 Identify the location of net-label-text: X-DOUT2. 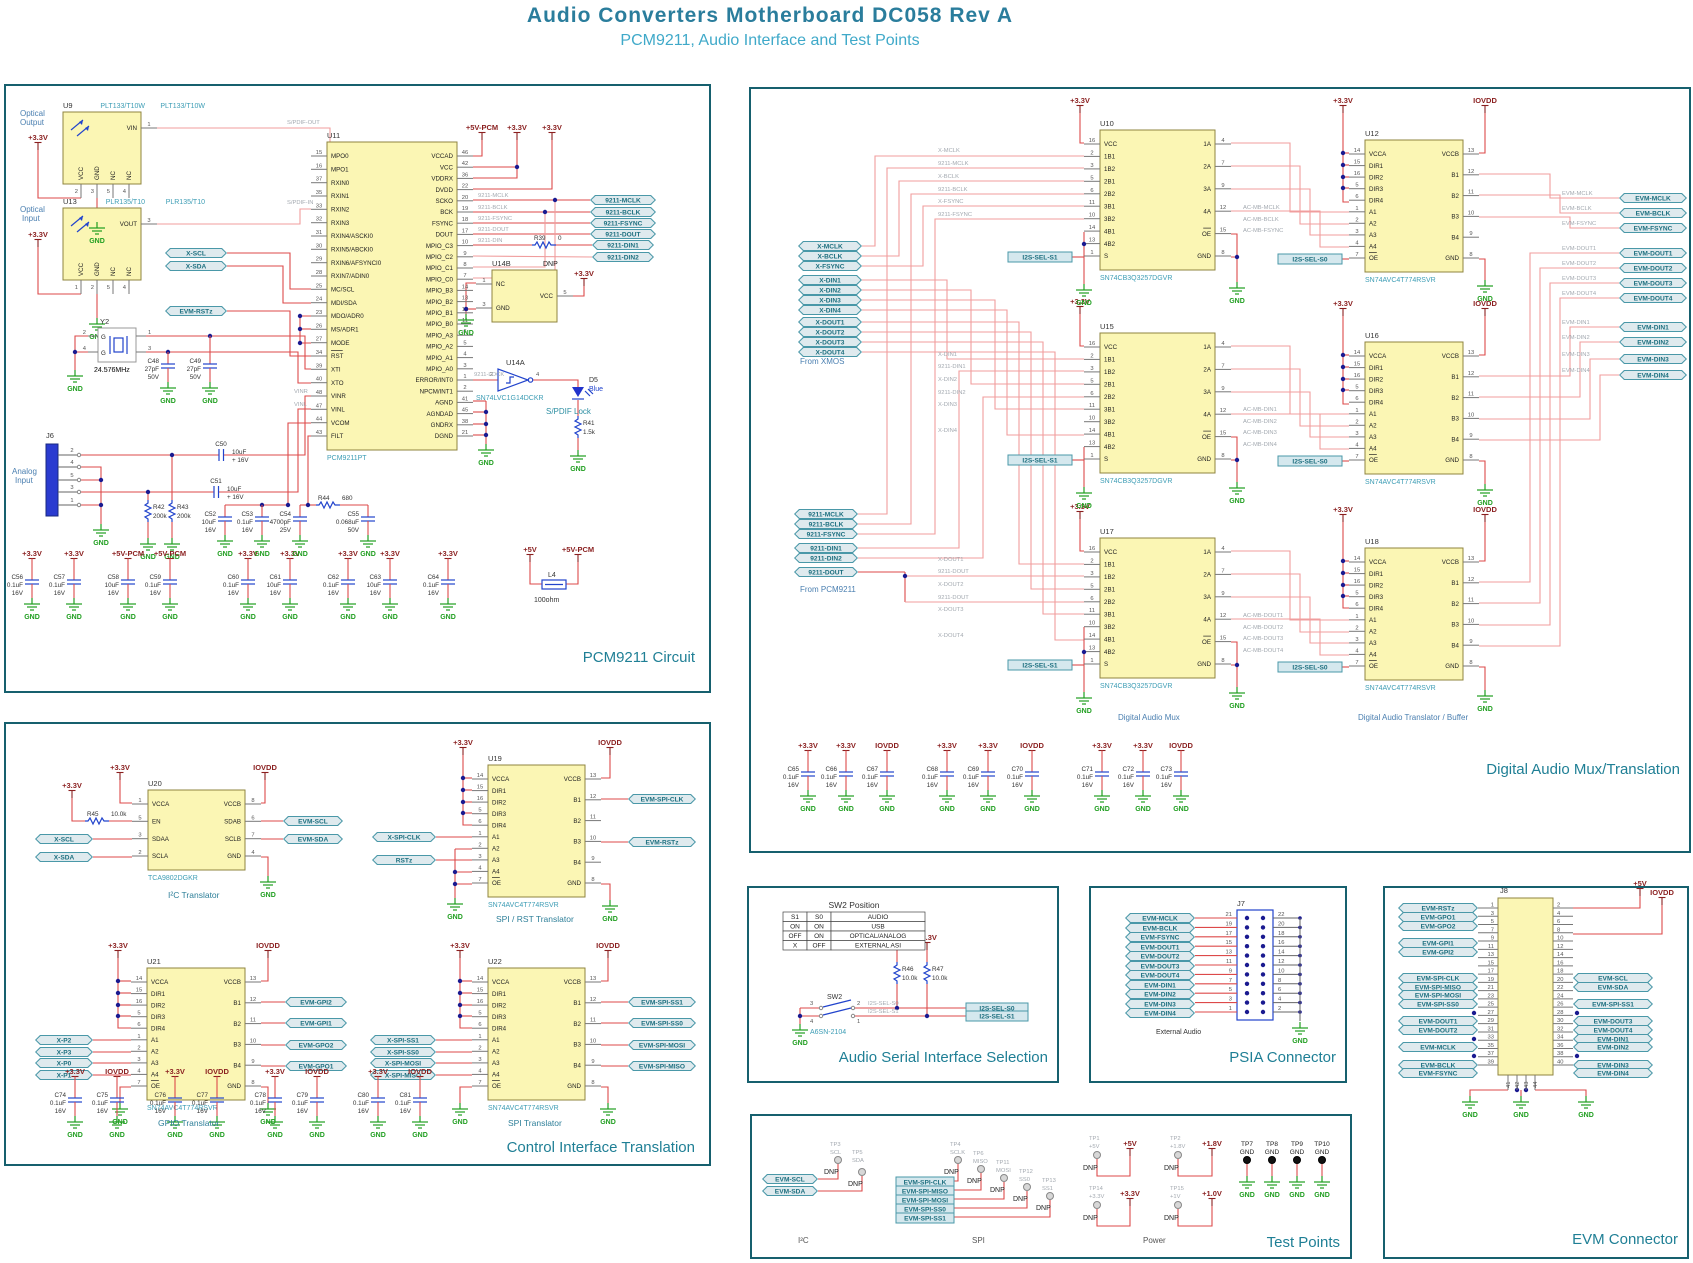
(830, 332).